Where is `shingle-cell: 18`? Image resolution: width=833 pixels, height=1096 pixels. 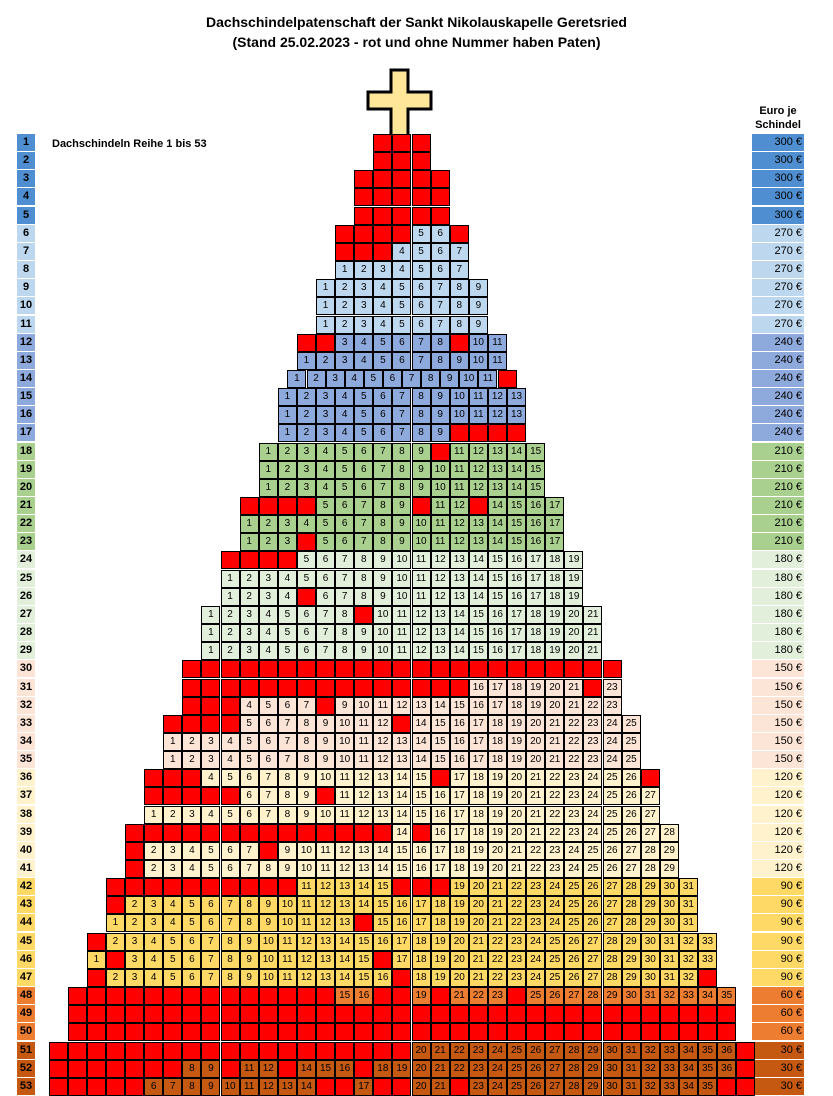
shingle-cell: 18 is located at coordinates (555, 596).